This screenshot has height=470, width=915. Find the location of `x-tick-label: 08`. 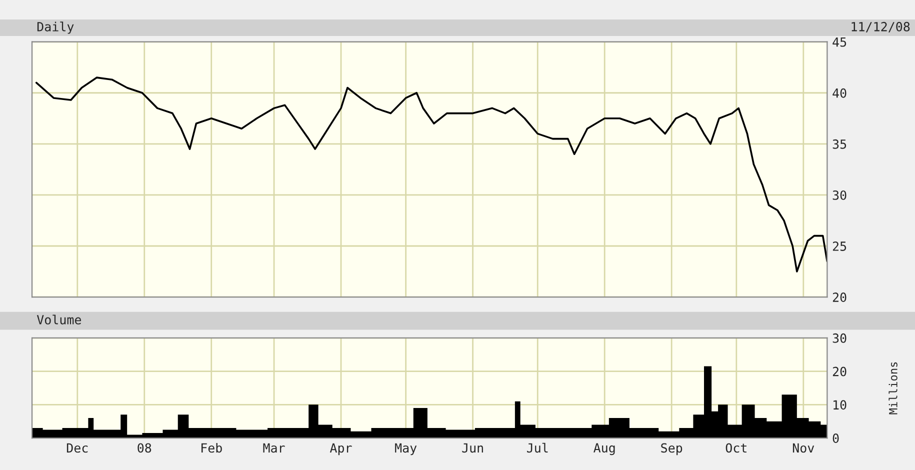

x-tick-label: 08 is located at coordinates (145, 448).